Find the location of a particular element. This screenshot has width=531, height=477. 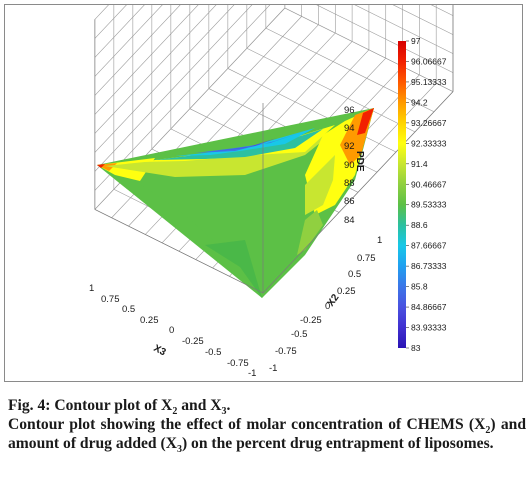

x2-tick: 0 is located at coordinates (327, 306).